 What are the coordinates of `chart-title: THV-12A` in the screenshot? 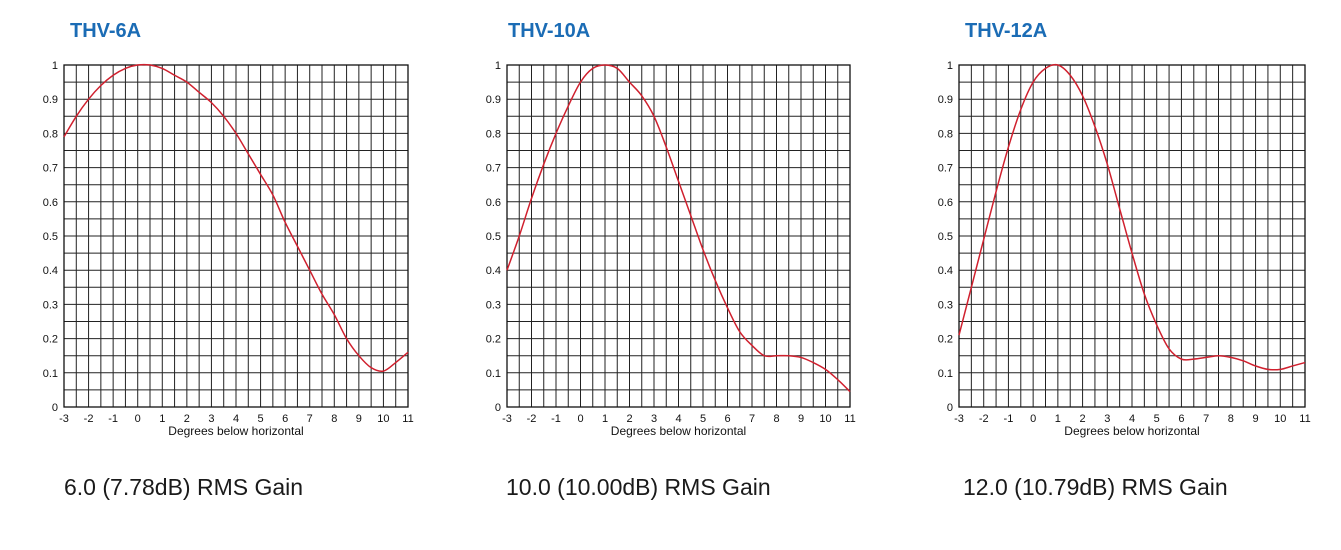 It's located at (1006, 31).